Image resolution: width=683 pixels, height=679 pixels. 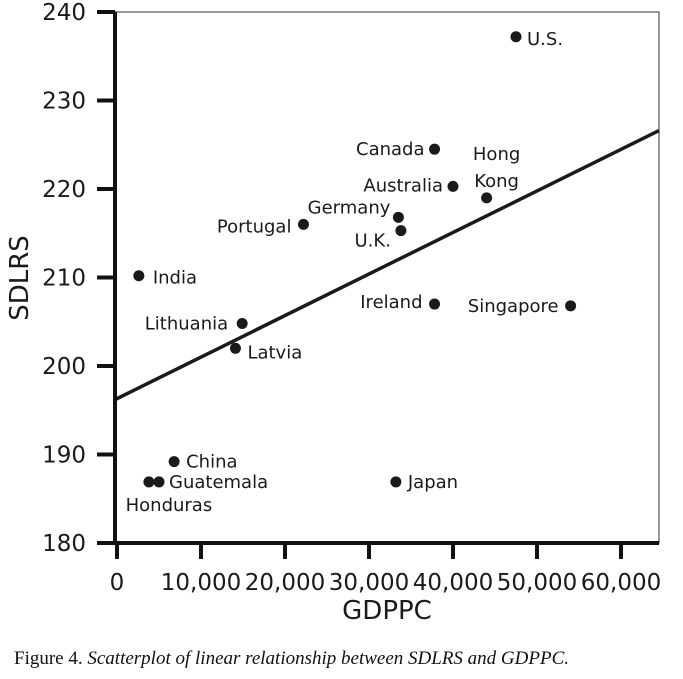 I want to click on point-label: Ireland, so click(x=391, y=302).